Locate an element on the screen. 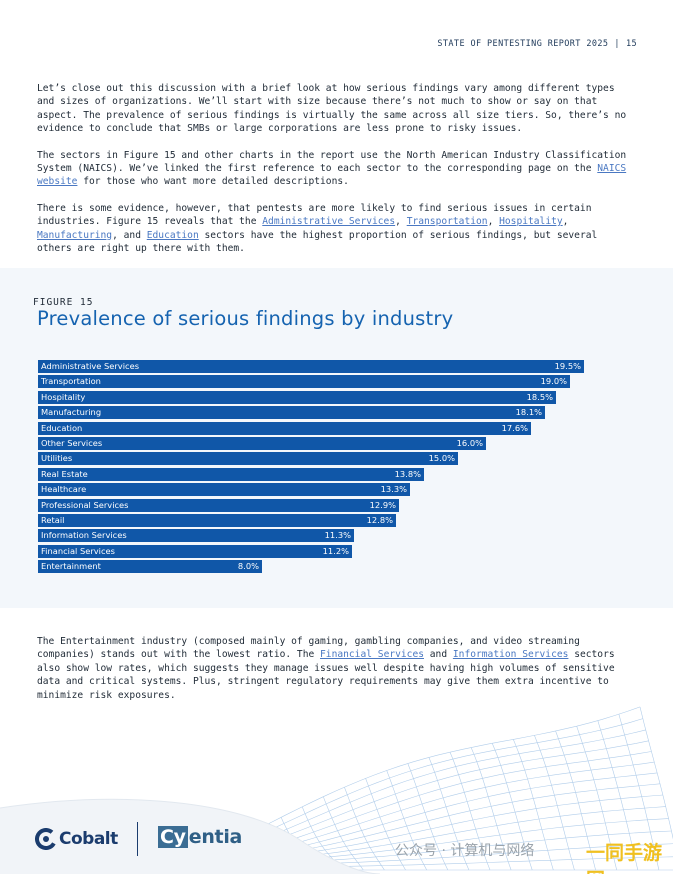  bar-value-label: 19.0% is located at coordinates (553, 381).